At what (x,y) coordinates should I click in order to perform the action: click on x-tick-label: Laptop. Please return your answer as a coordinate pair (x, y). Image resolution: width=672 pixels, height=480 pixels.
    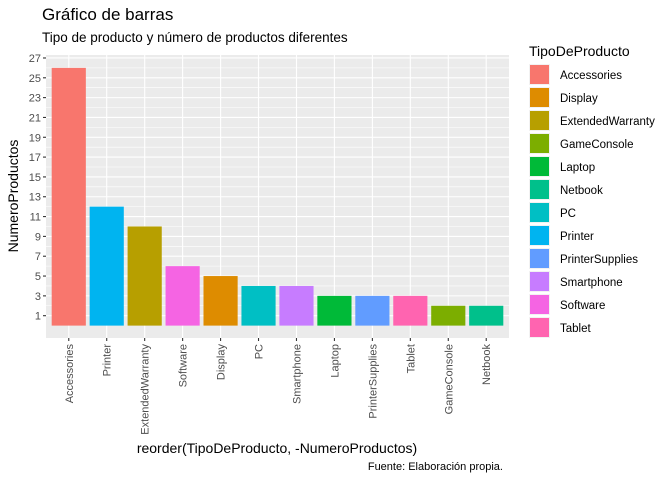
    Looking at the image, I should click on (335, 361).